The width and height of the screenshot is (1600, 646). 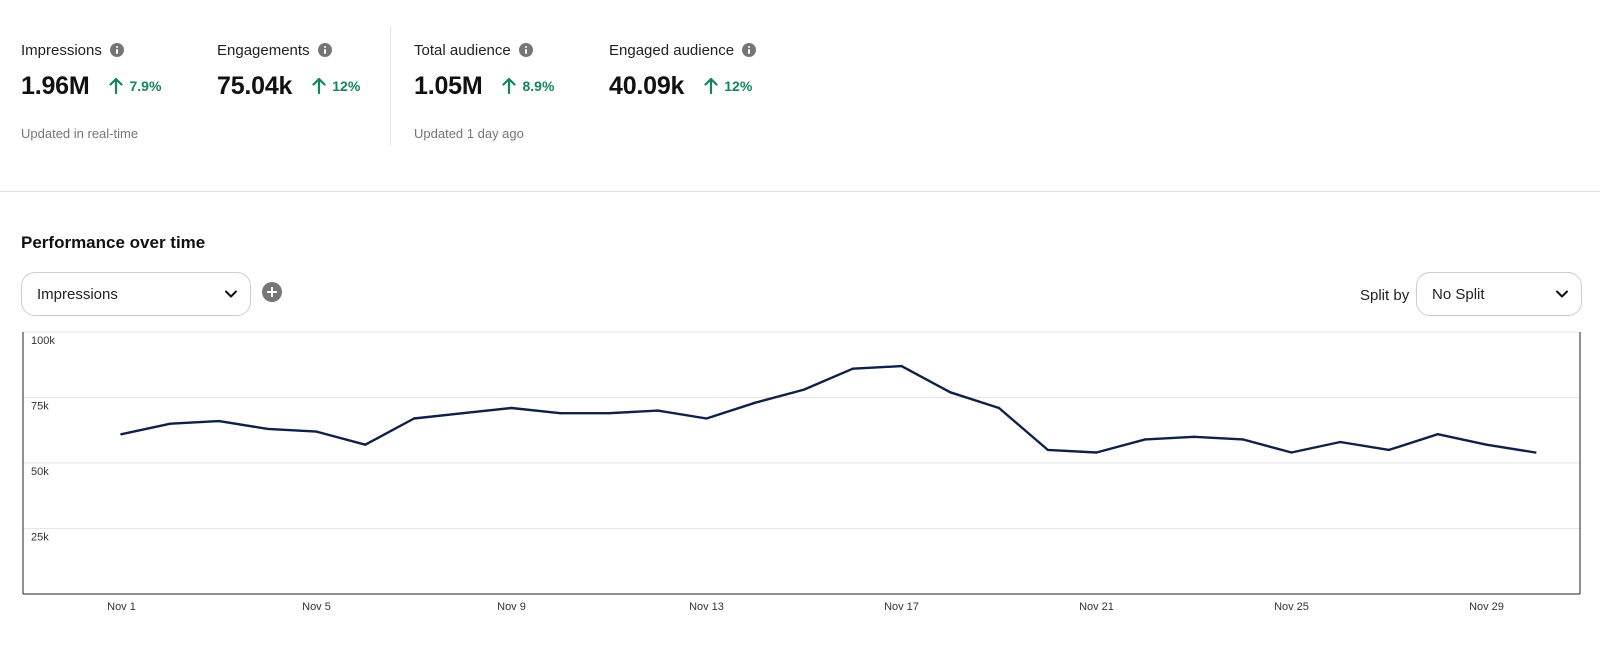 I want to click on series-line, so click(x=828, y=409).